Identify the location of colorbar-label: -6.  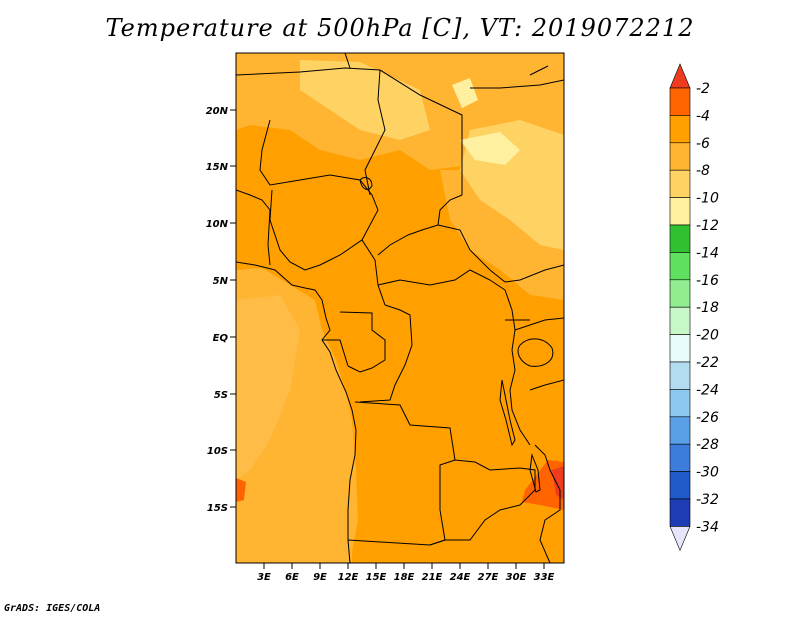
(703, 144).